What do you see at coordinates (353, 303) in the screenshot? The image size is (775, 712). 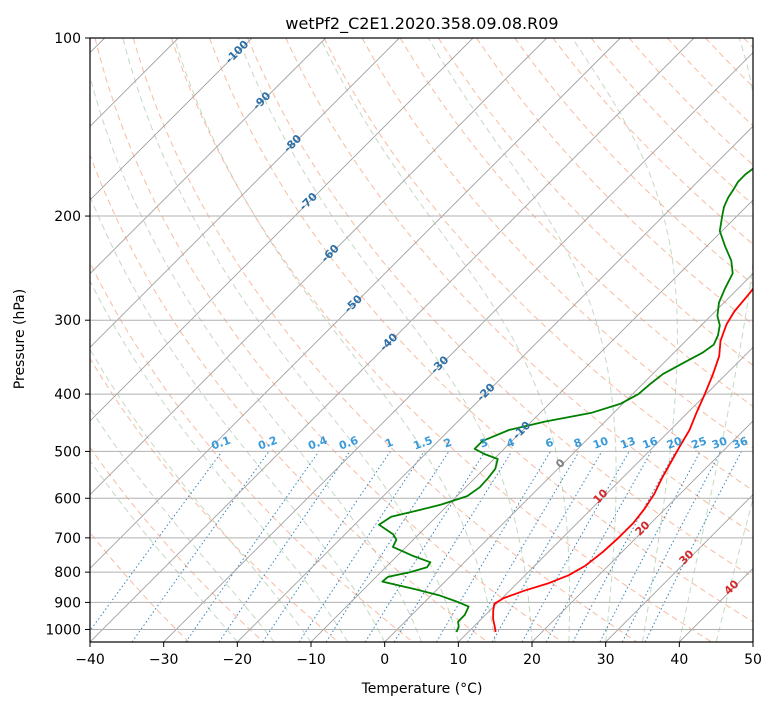 I see `dry-adiabat-label: -50` at bounding box center [353, 303].